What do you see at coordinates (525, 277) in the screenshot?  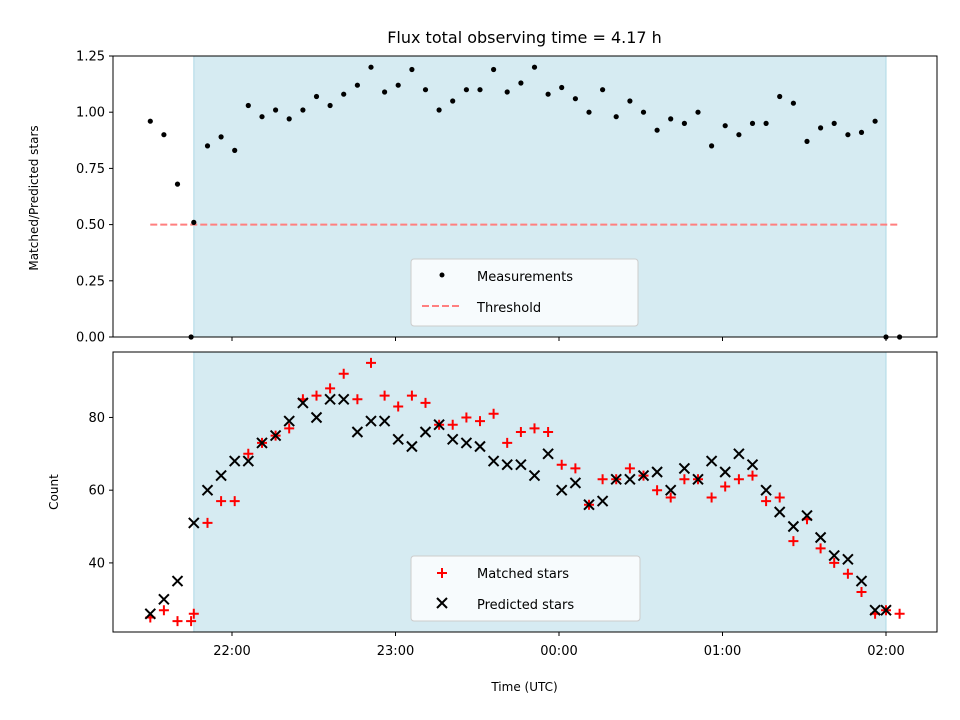 I see `legend-measurements: Measurements` at bounding box center [525, 277].